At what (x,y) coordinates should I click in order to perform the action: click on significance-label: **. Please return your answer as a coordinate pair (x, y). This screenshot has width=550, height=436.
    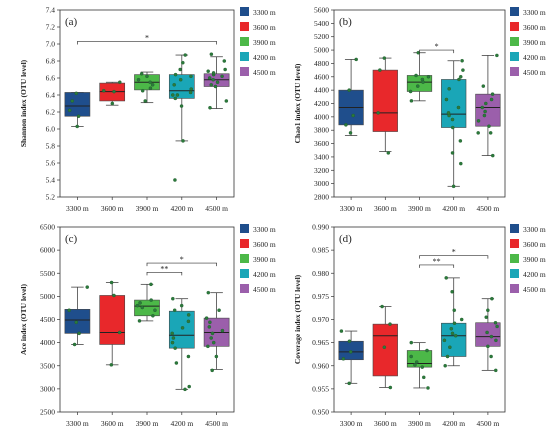
    Looking at the image, I should click on (164, 268).